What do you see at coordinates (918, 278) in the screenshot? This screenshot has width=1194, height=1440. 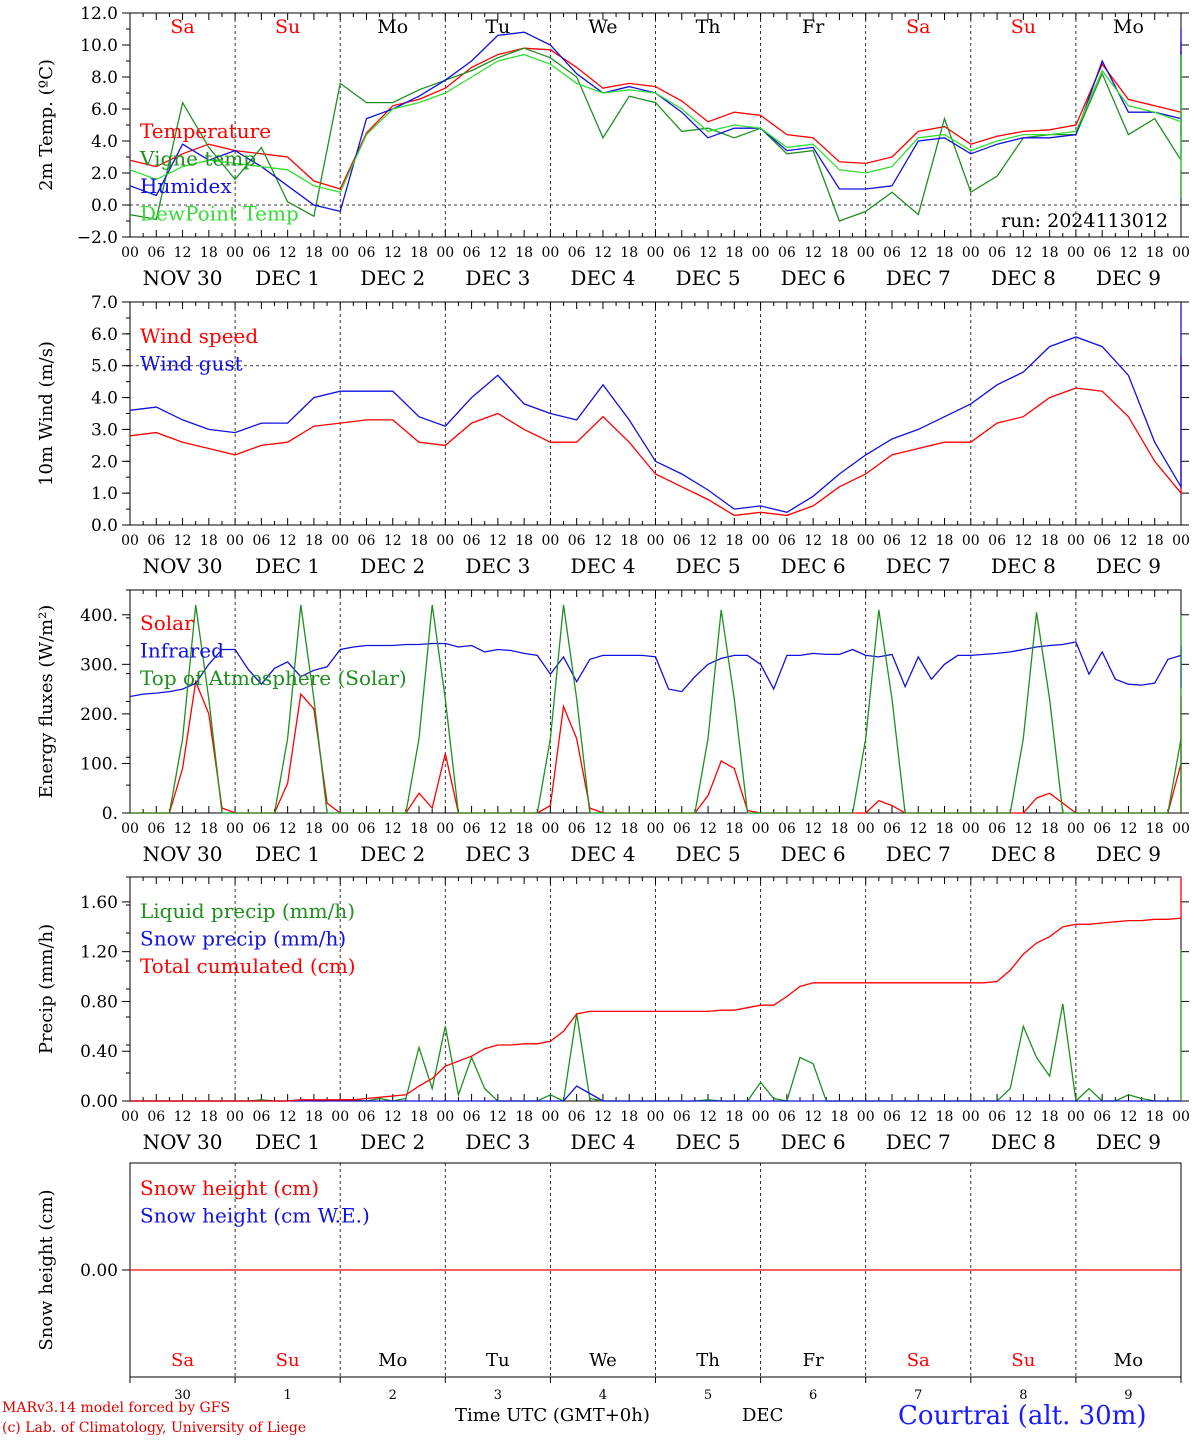 I see `date-label: DEC 7` at bounding box center [918, 278].